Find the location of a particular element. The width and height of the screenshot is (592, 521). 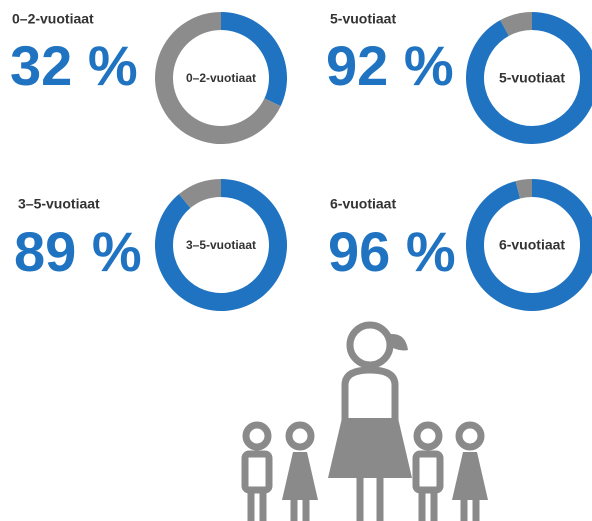

value-label: 92 % is located at coordinates (390, 65).